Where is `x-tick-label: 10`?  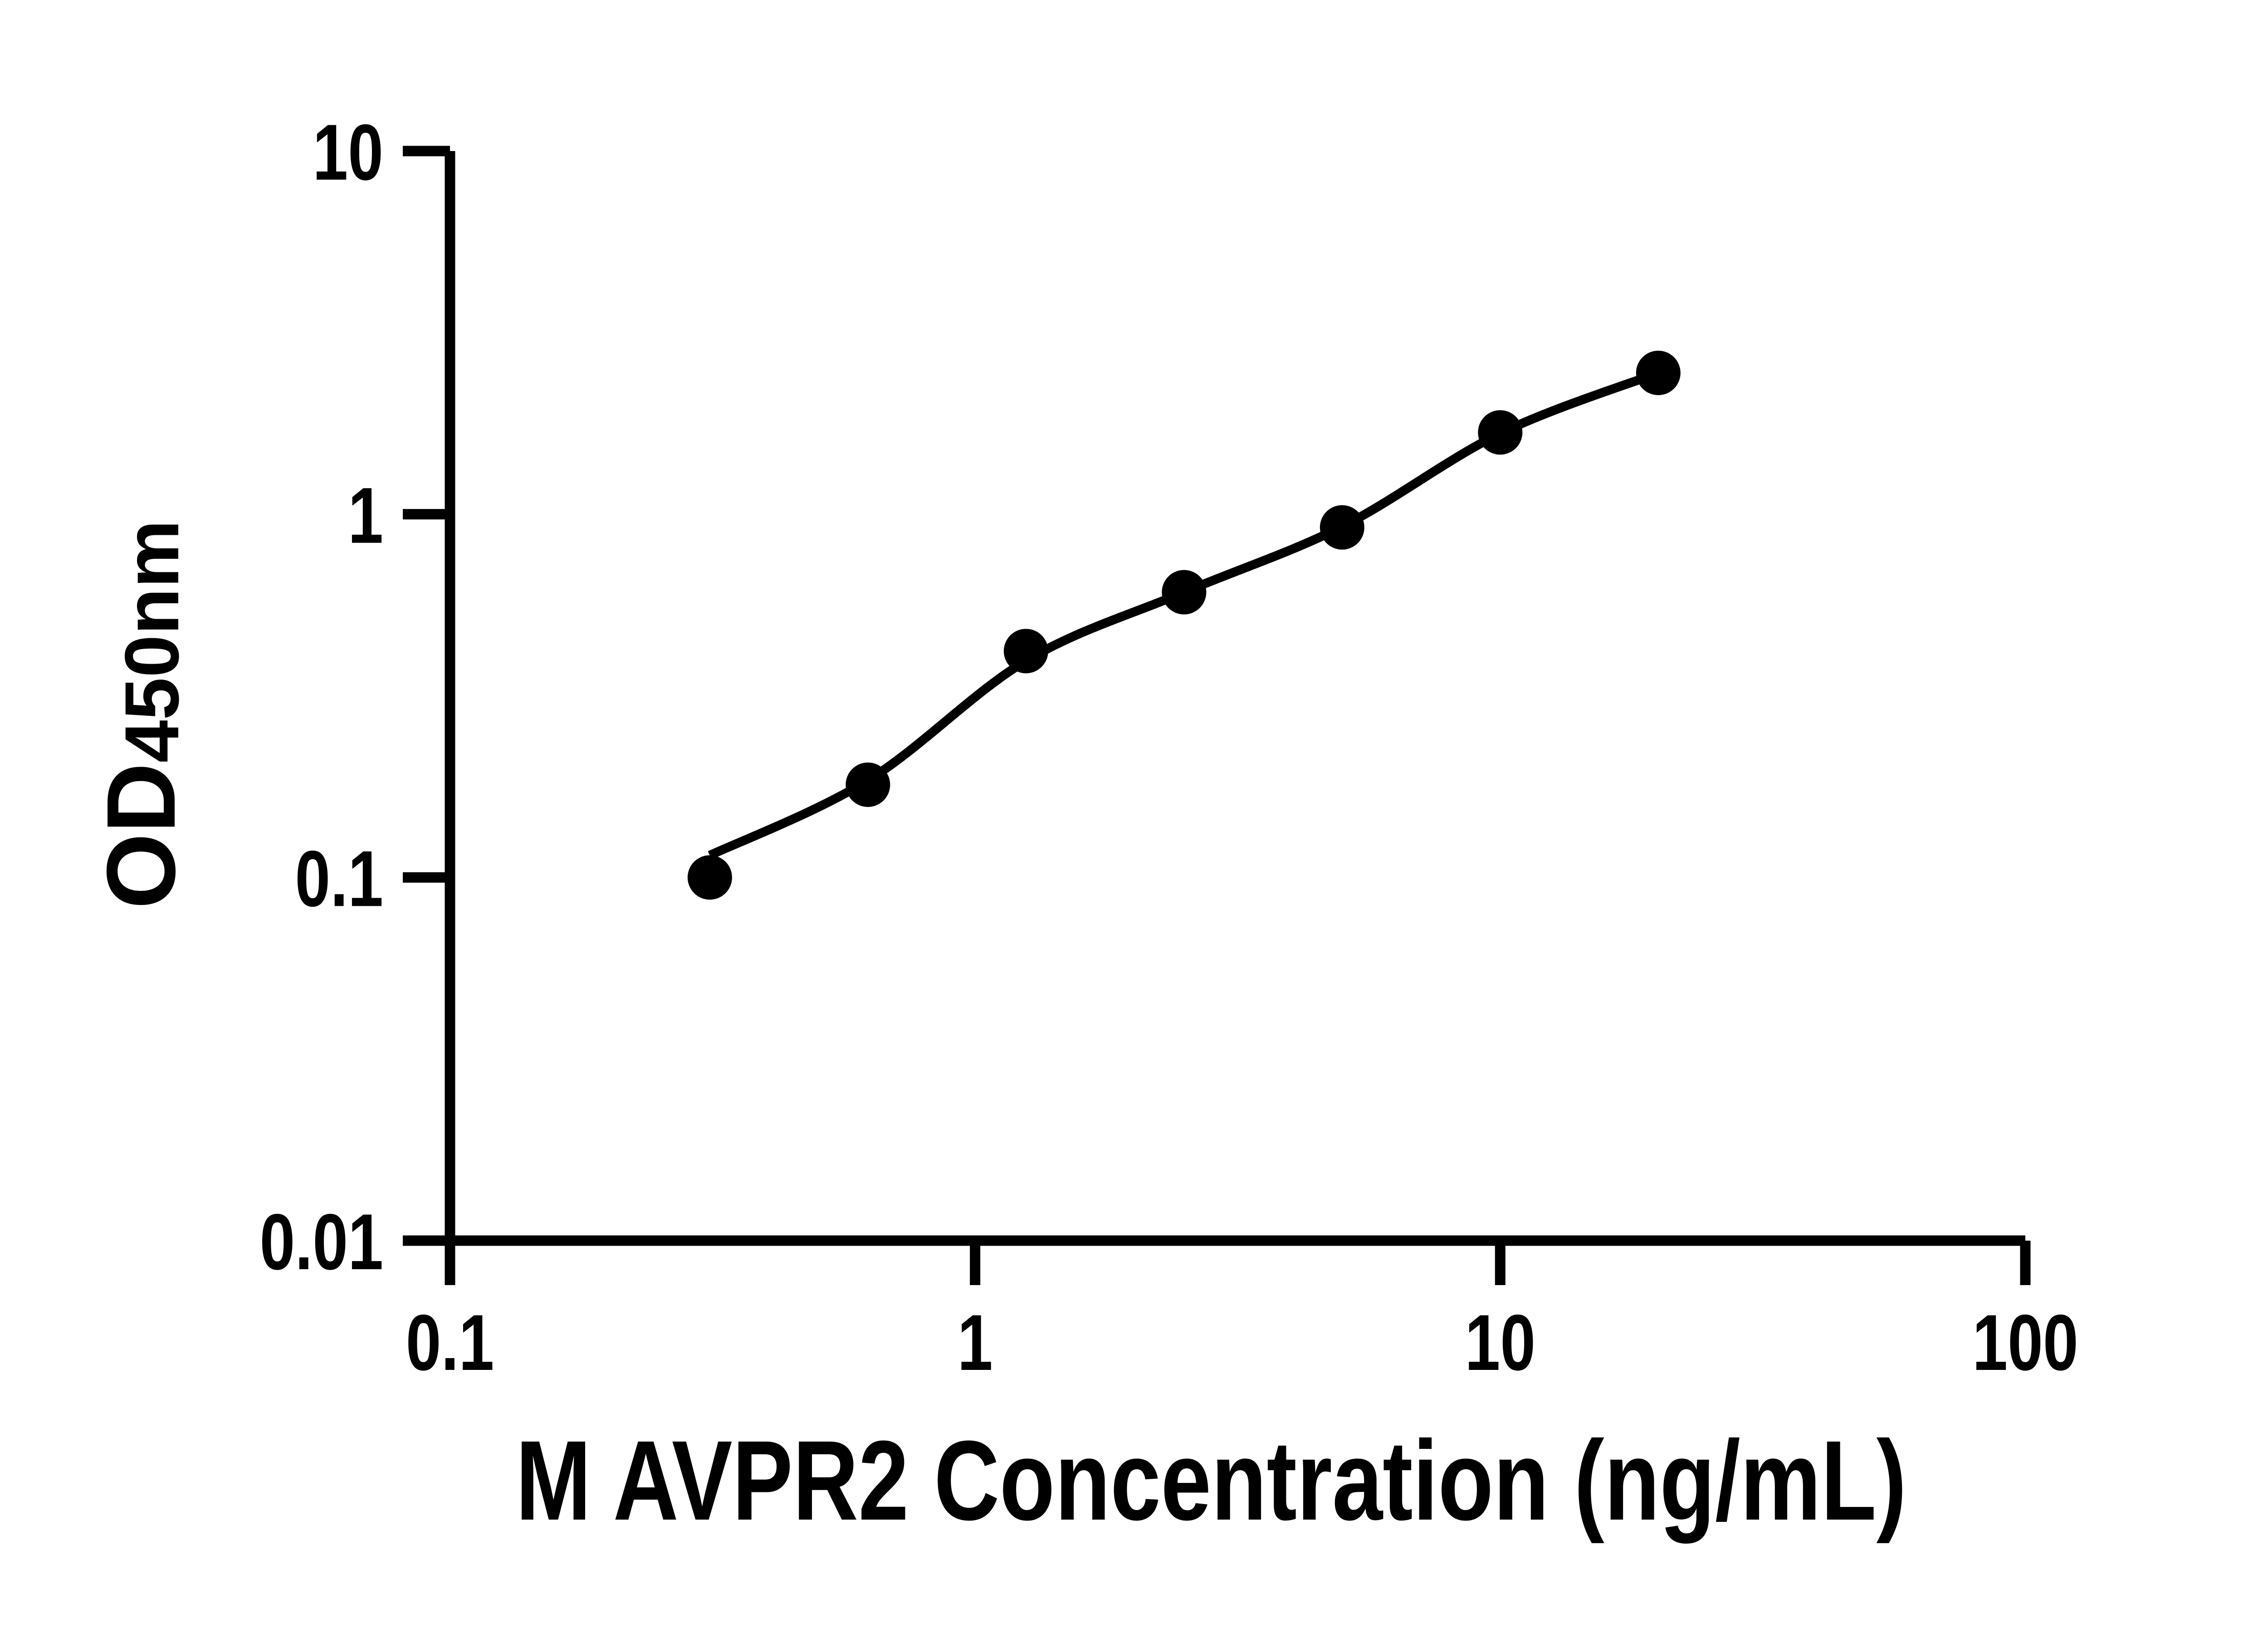 x-tick-label: 10 is located at coordinates (1500, 1342).